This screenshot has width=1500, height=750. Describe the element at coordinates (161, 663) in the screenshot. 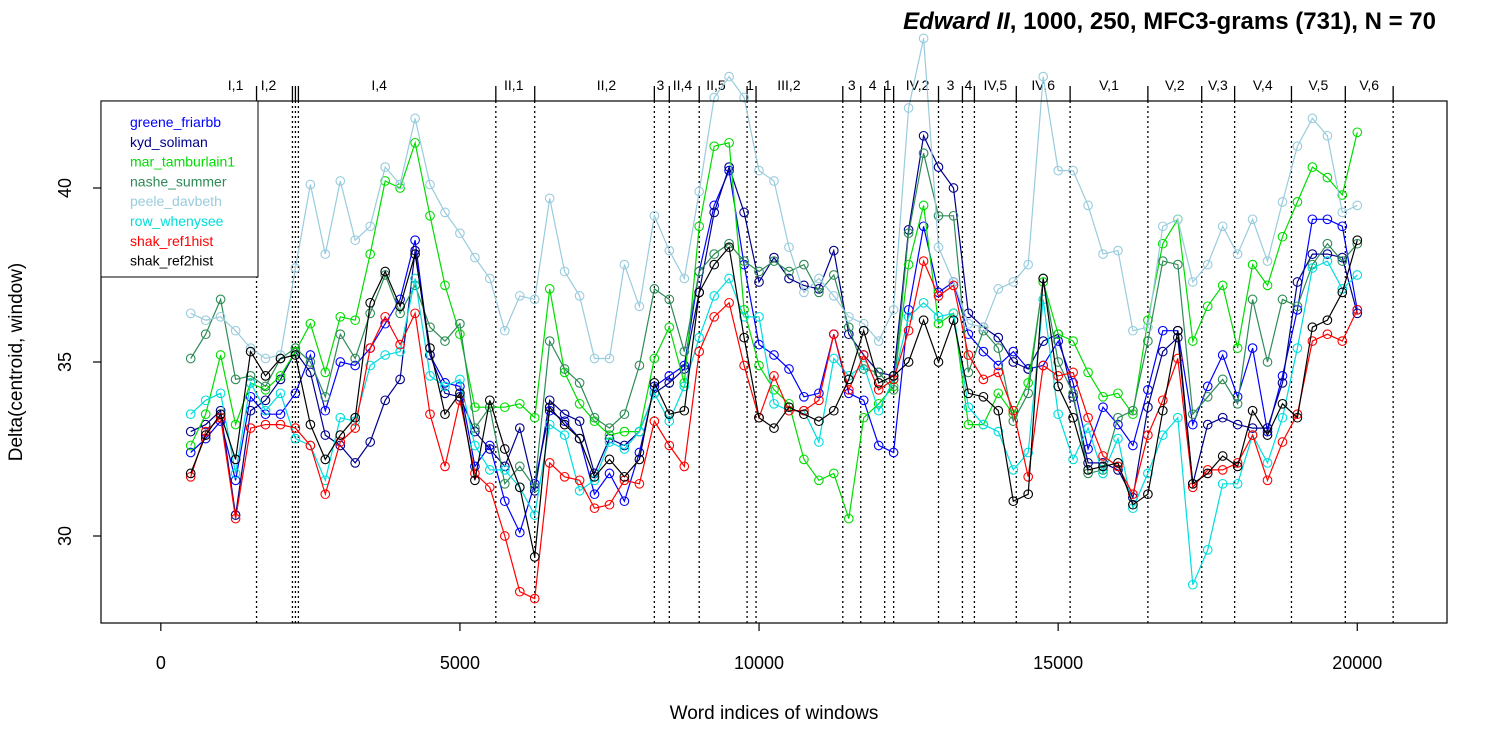

I see `x-tick-label-0: 0` at that location.